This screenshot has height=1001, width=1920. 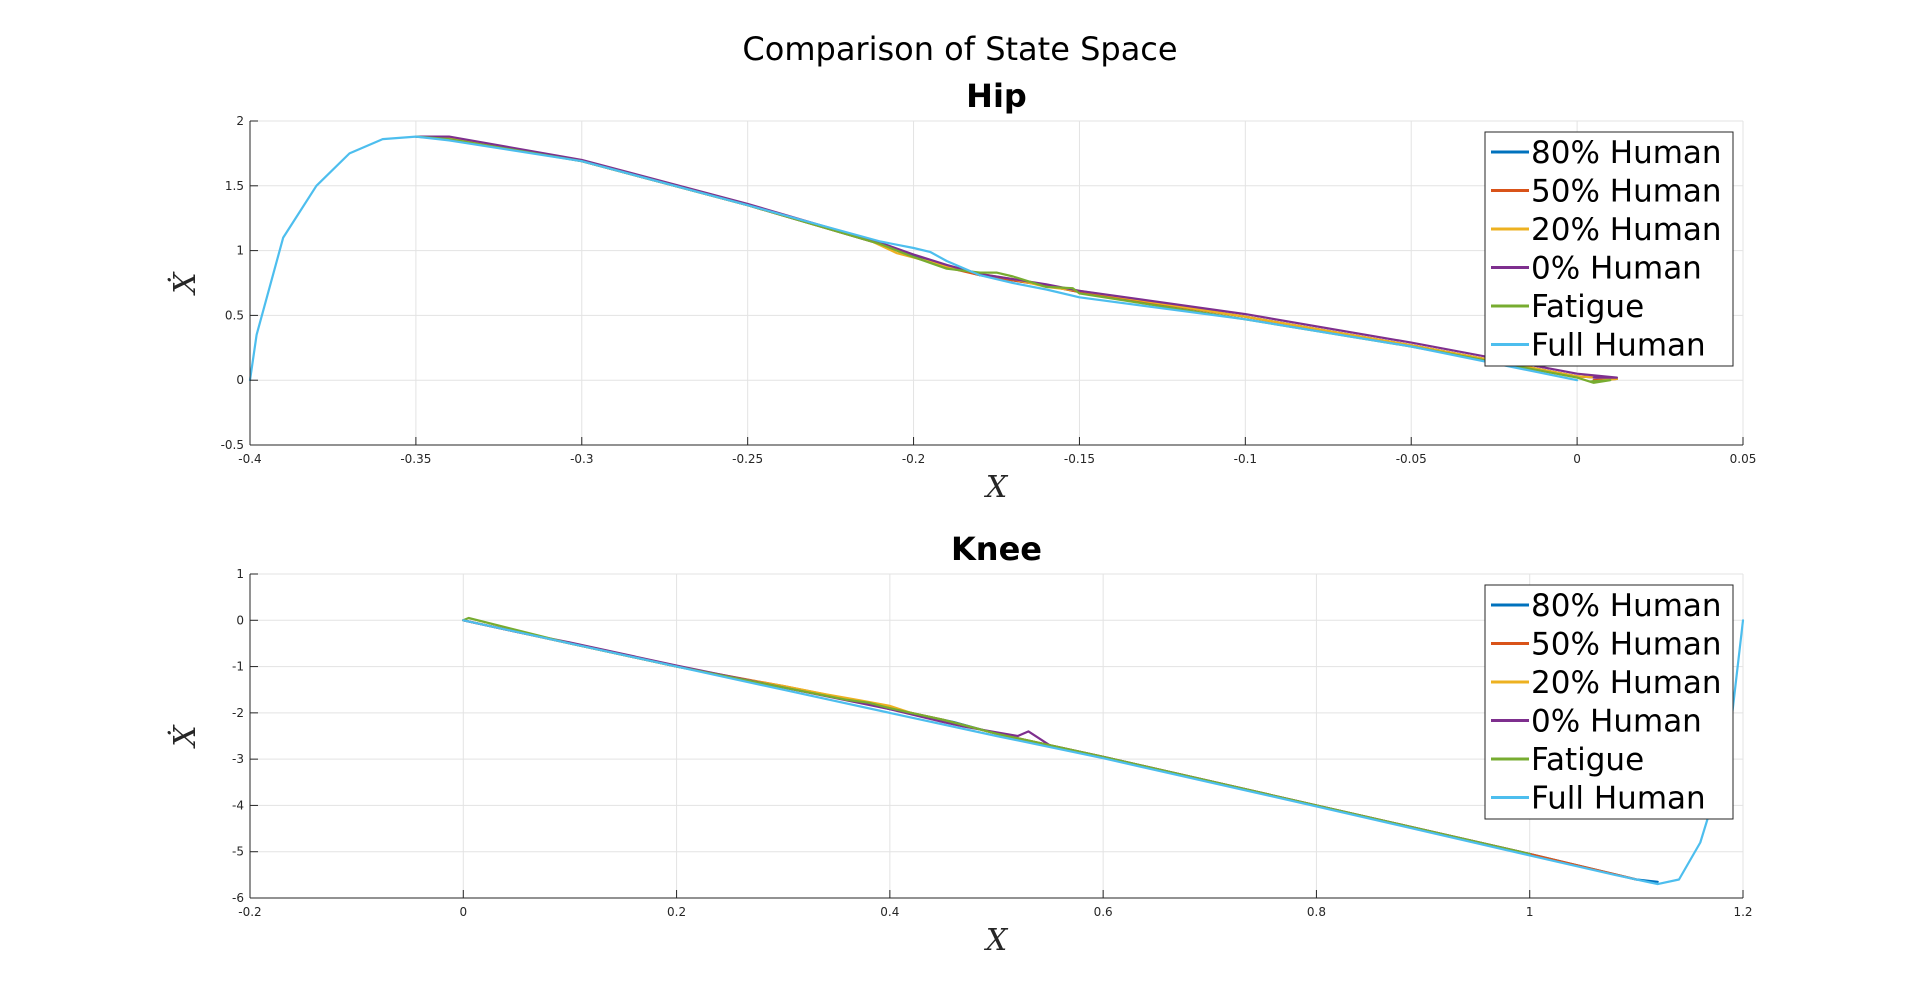 I want to click on hip-x-tick-label-9: 0.05, so click(x=1743, y=459).